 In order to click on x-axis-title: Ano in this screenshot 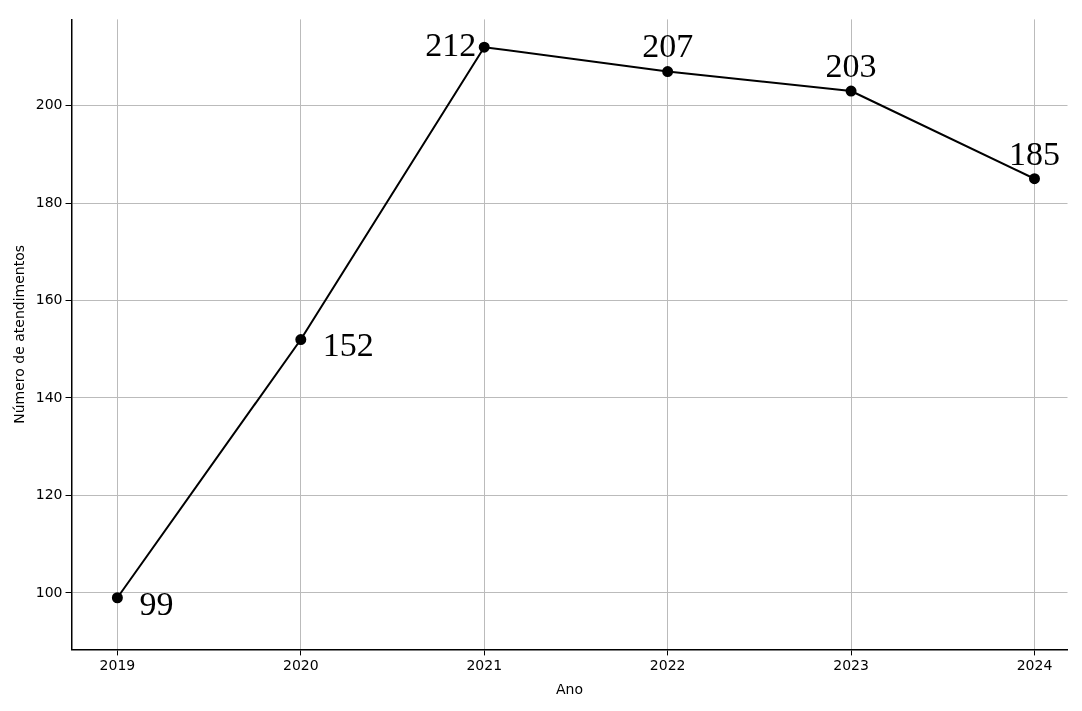, I will do `click(570, 689)`.